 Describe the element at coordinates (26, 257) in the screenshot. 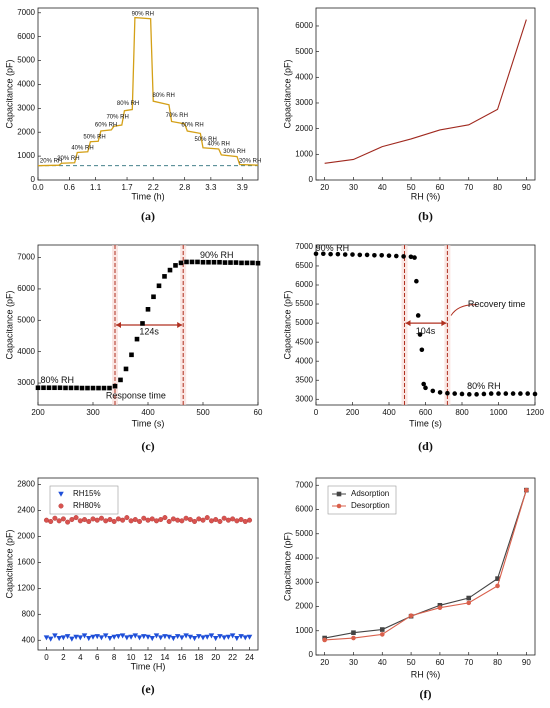

I see `y-tick-label: 7000` at that location.